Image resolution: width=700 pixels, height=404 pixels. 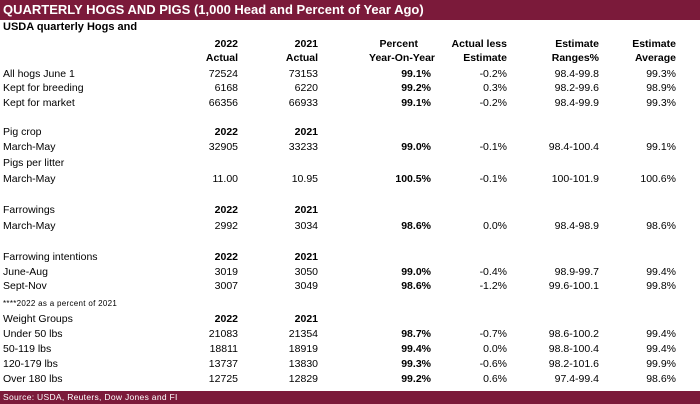 What do you see at coordinates (658, 179) in the screenshot?
I see `cell-c6: 100.6%` at bounding box center [658, 179].